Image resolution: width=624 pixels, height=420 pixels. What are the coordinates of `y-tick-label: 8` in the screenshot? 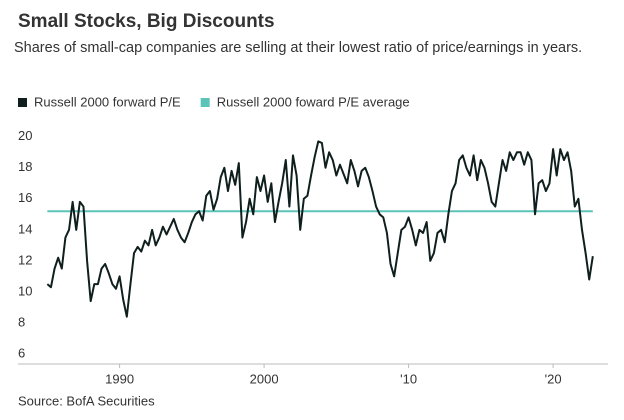 It's located at (21, 321).